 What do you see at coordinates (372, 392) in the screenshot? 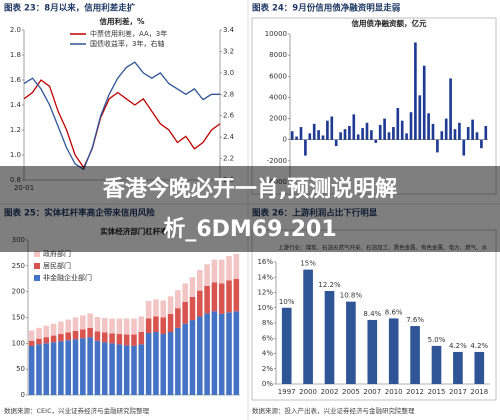
I see `x-tick-label: 2007` at bounding box center [372, 392].